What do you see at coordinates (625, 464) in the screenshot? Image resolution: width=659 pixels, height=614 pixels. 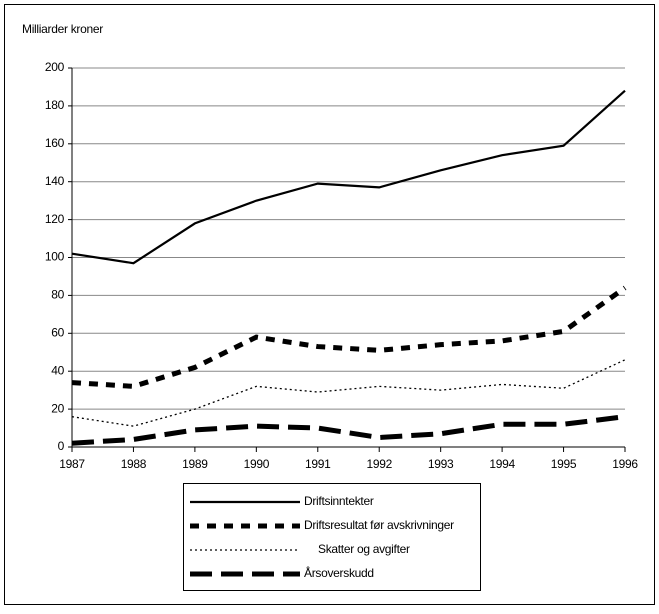 I see `x-tick-label: 1996` at bounding box center [625, 464].